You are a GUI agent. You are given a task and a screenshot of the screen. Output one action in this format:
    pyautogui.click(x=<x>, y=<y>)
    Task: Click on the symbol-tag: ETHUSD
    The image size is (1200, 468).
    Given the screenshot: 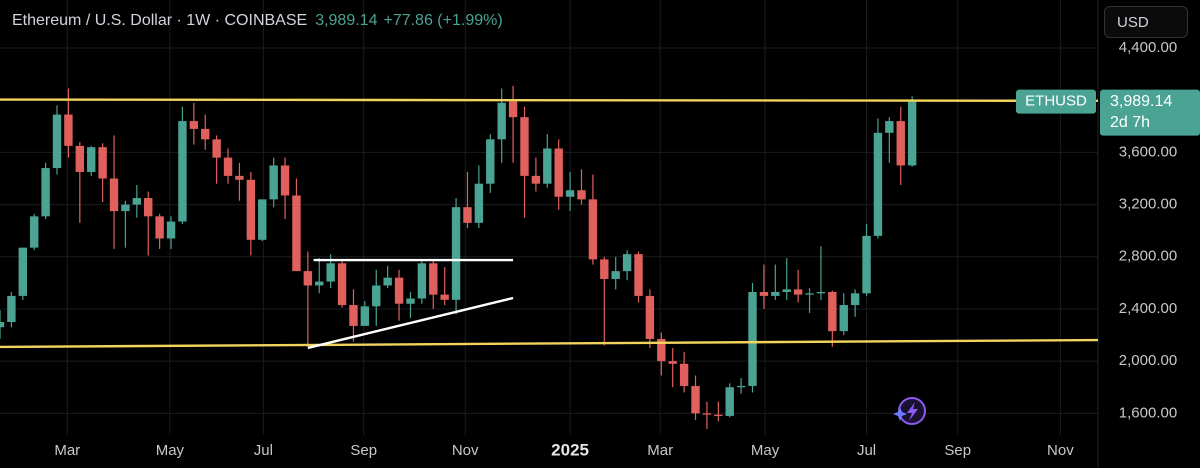 What is the action you would take?
    pyautogui.click(x=1056, y=101)
    